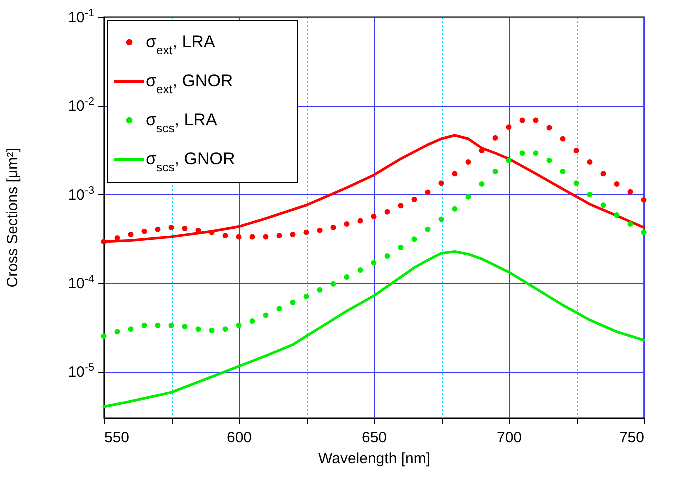  Describe the element at coordinates (375, 438) in the screenshot. I see `x-tick-label: 650` at that location.